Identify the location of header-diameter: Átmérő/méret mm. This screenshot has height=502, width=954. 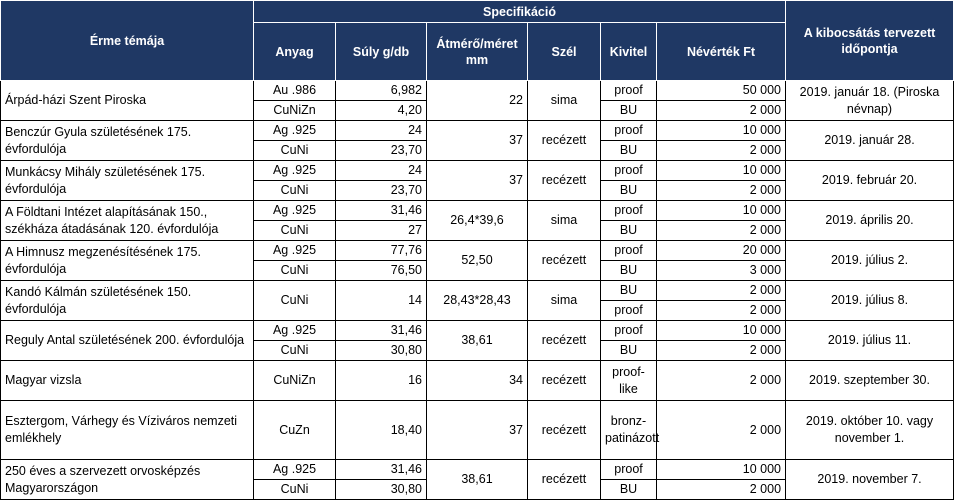
(477, 51).